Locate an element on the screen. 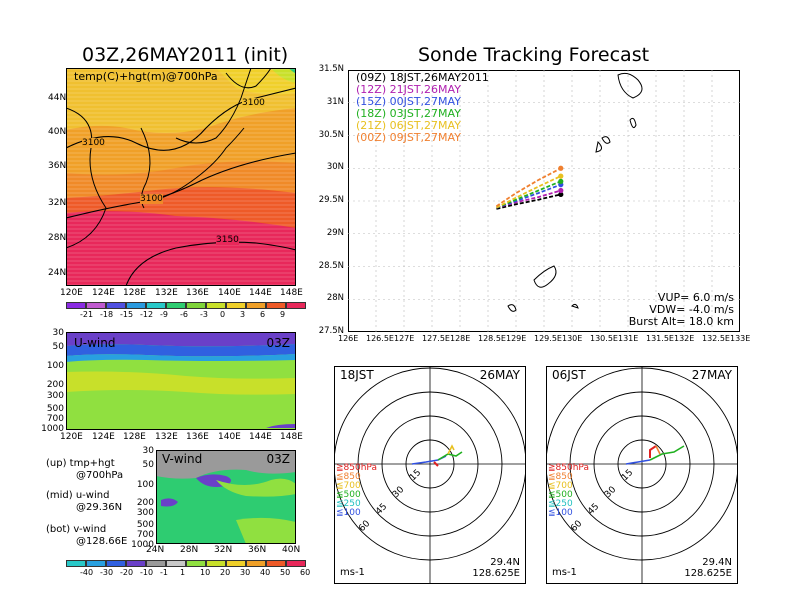 This screenshot has height=612, width=792. map-lon-axis: 120E 124E 128E 132E 136E 140E 144E 148E is located at coordinates (181, 294).